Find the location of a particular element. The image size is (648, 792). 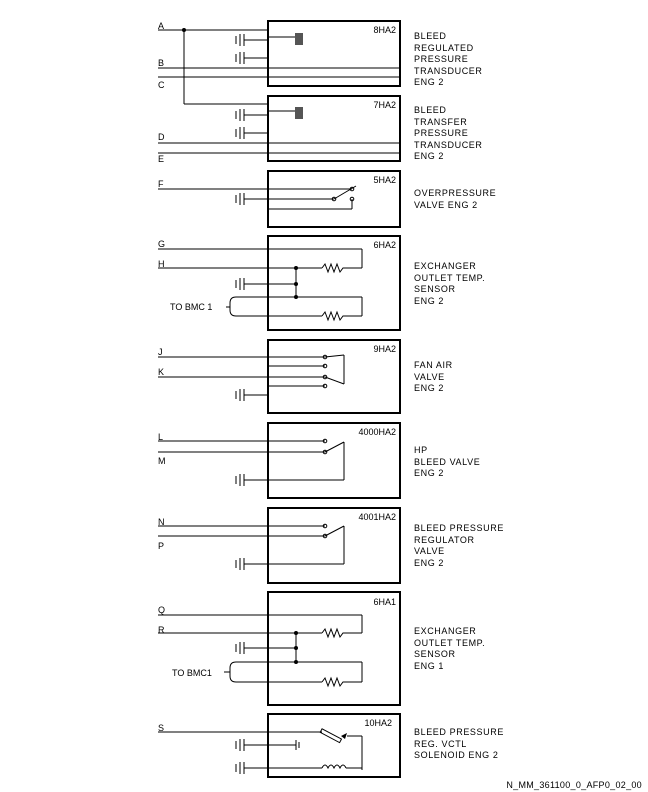

signal-label: Q is located at coordinates (161, 610).